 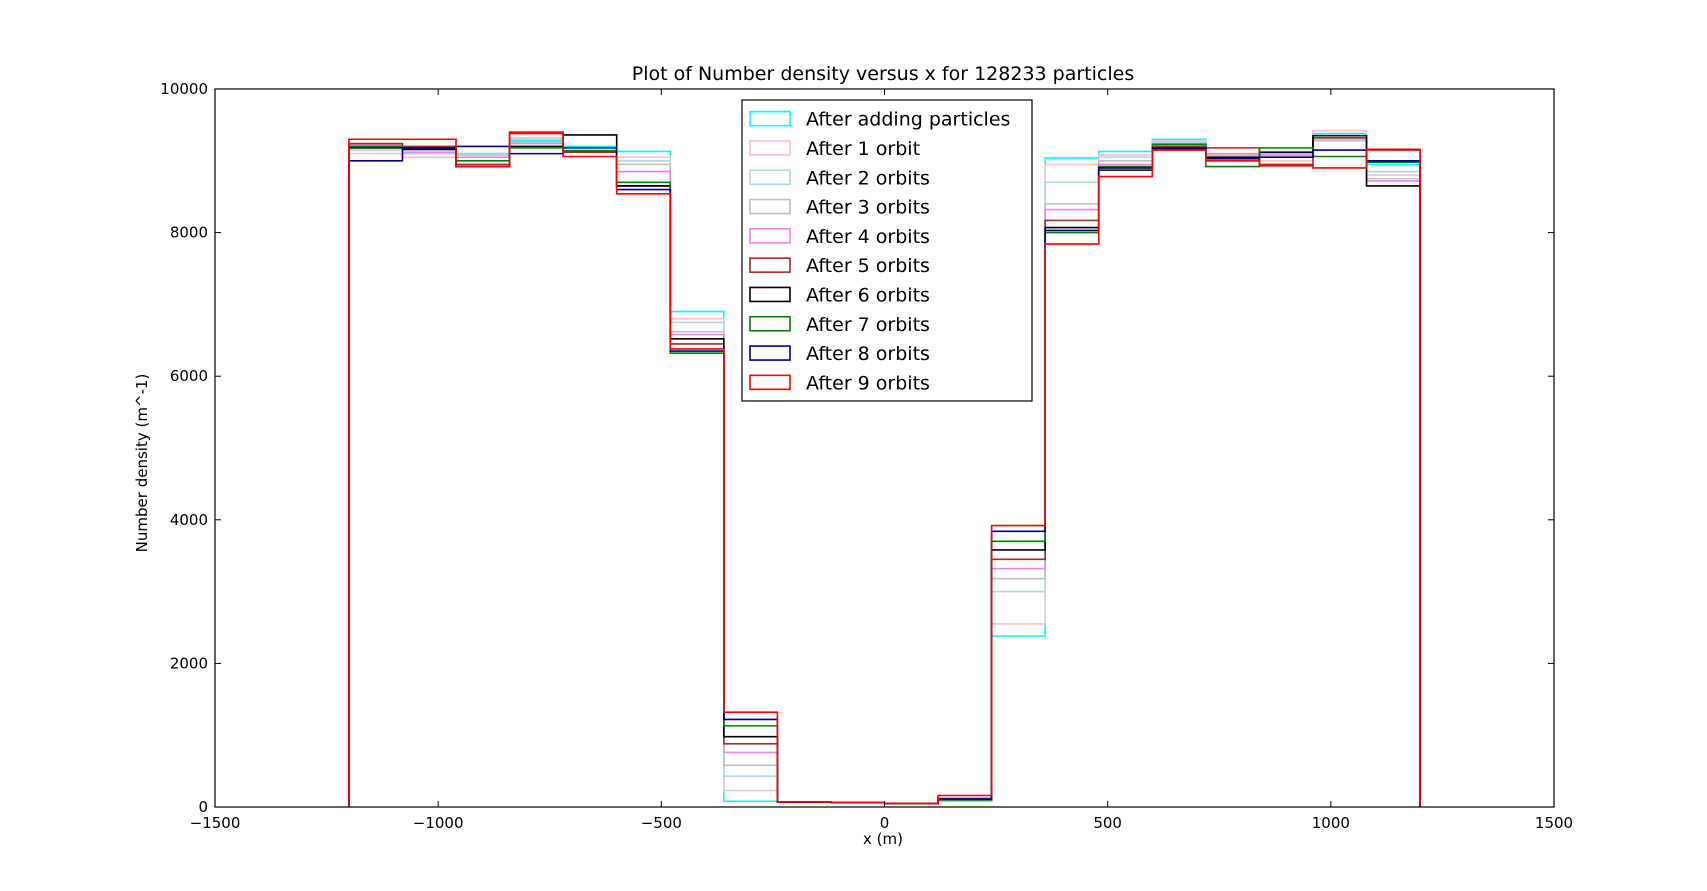 What do you see at coordinates (661, 823) in the screenshot?
I see `x-tick-label: −500` at bounding box center [661, 823].